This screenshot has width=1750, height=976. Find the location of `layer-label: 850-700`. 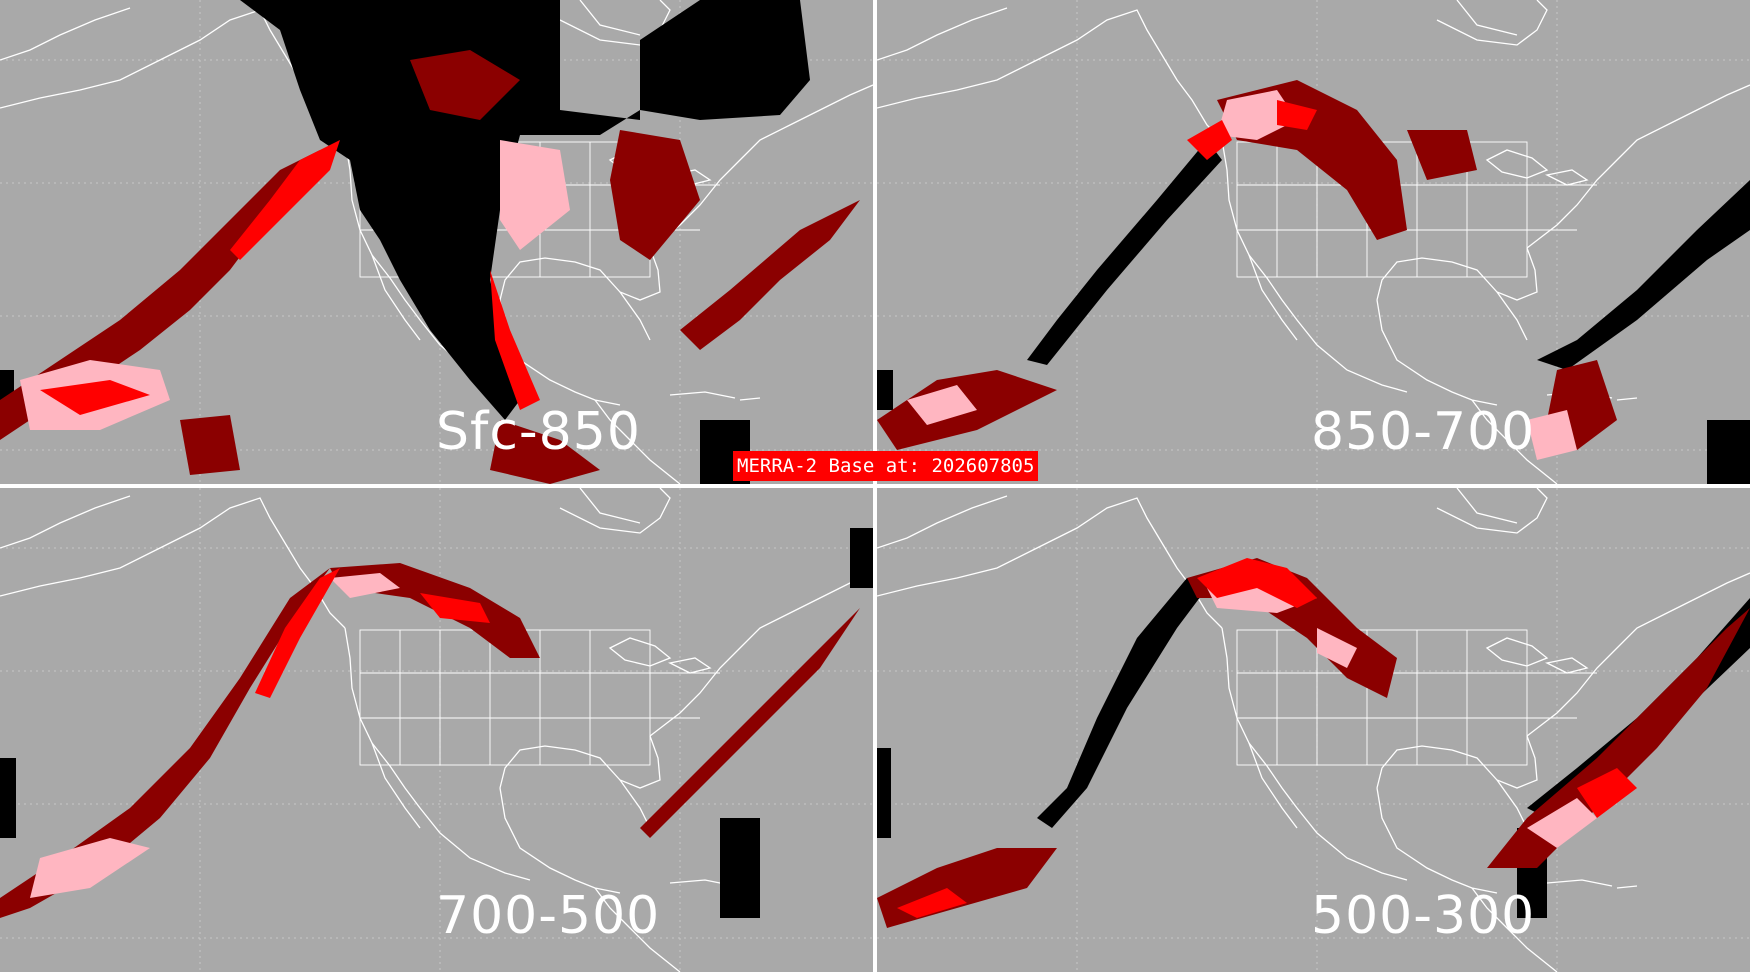

layer-label: 850-700 is located at coordinates (1423, 432).